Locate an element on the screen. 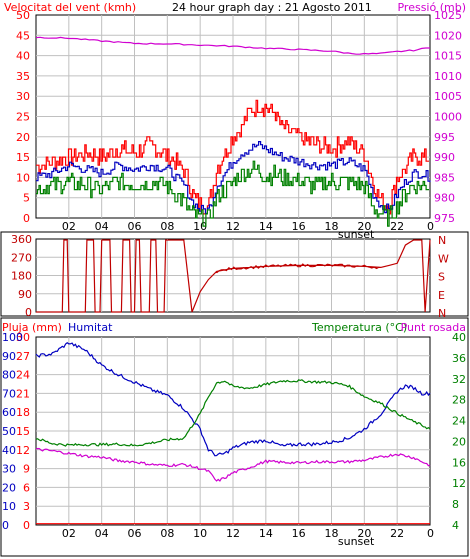  wind-speed-label: Velocitat del vent (kmh) is located at coordinates (70, 7).